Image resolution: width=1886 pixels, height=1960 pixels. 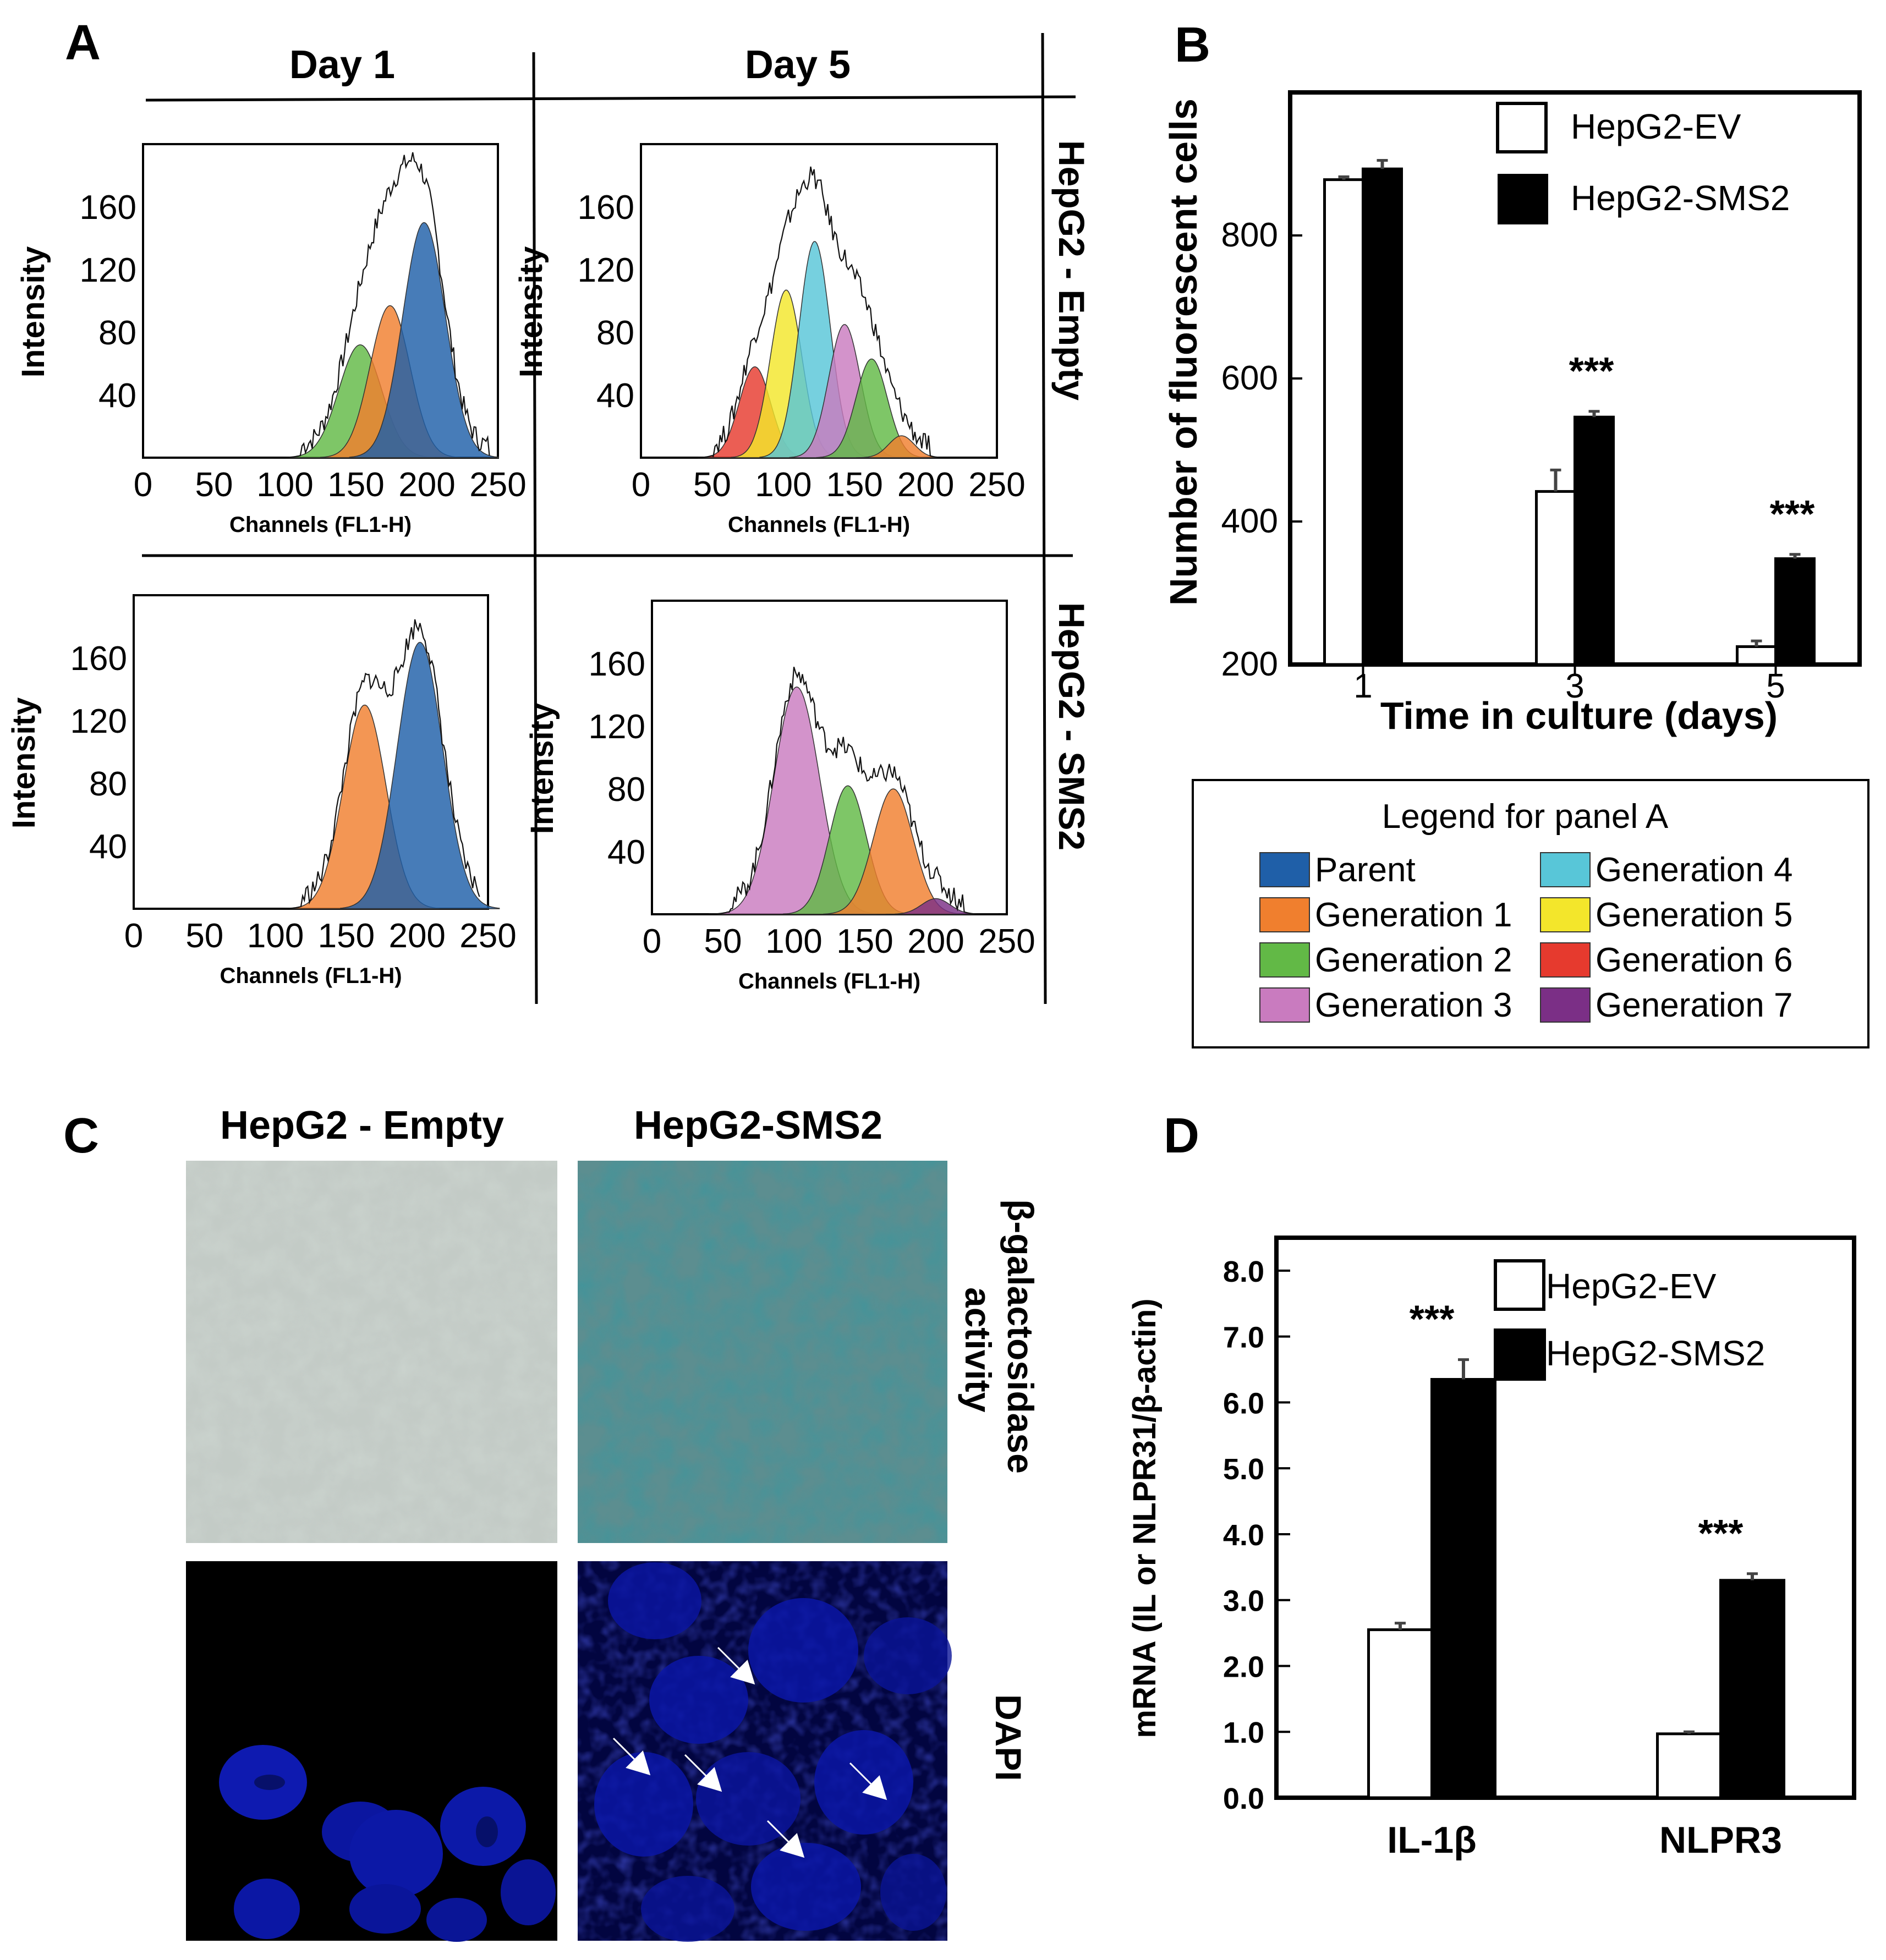 What do you see at coordinates (542, 768) in the screenshot?
I see `y-axis-label: Intensity` at bounding box center [542, 768].